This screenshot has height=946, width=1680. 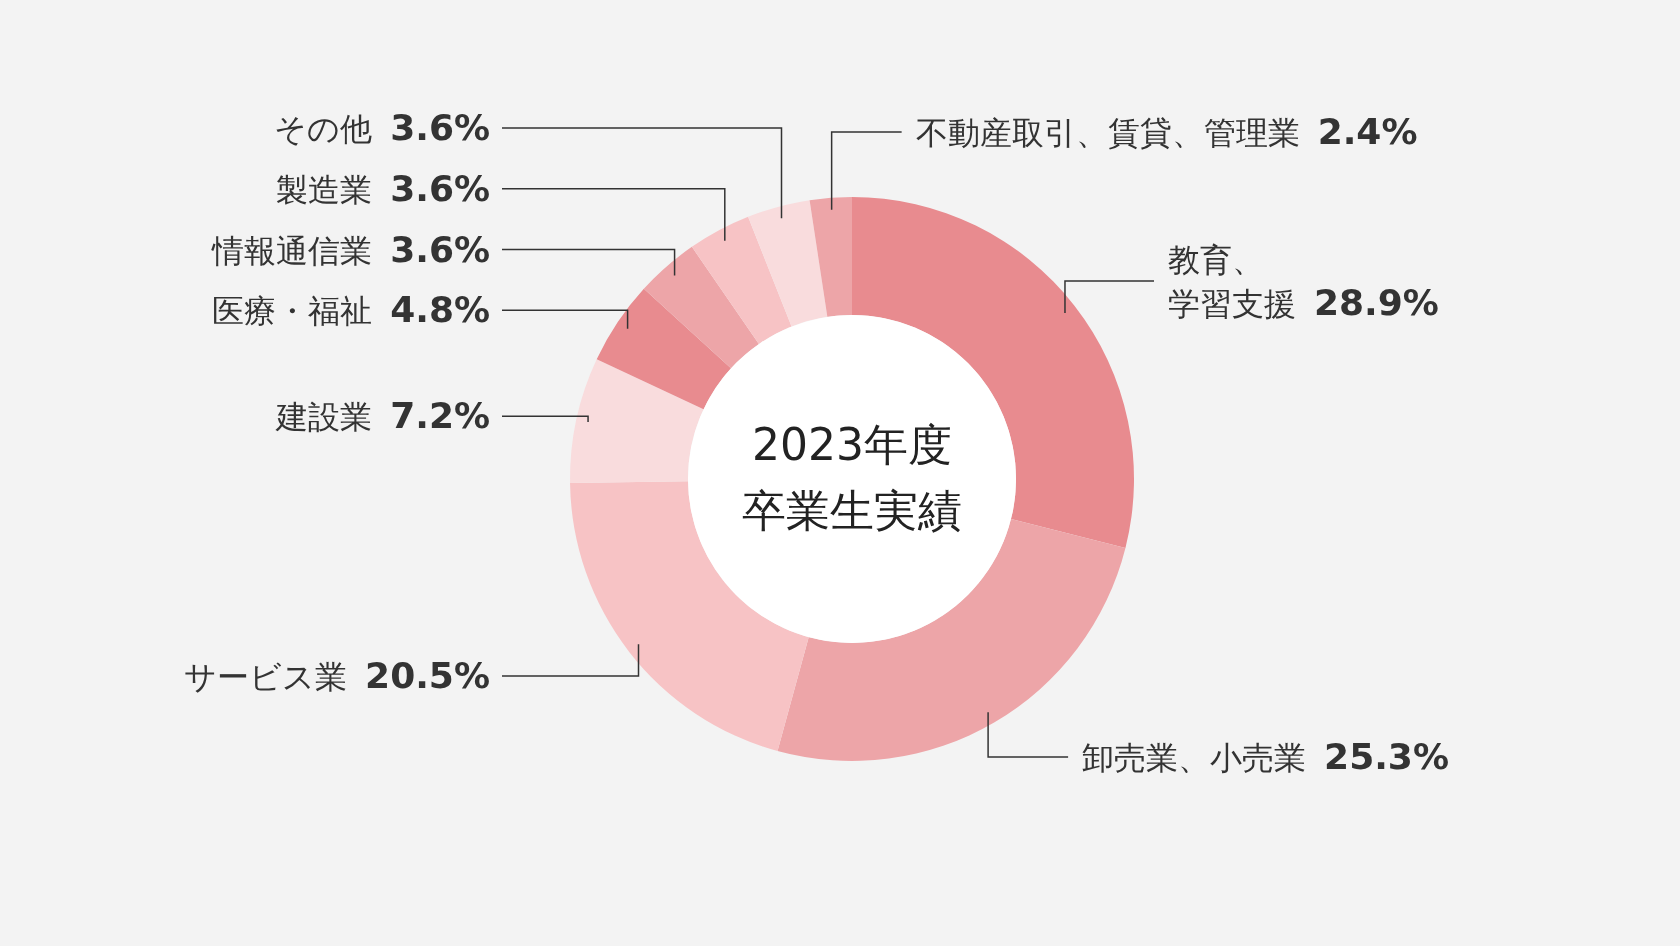 I want to click on slice-label: 教育、学習支援, so click(x=1232, y=282).